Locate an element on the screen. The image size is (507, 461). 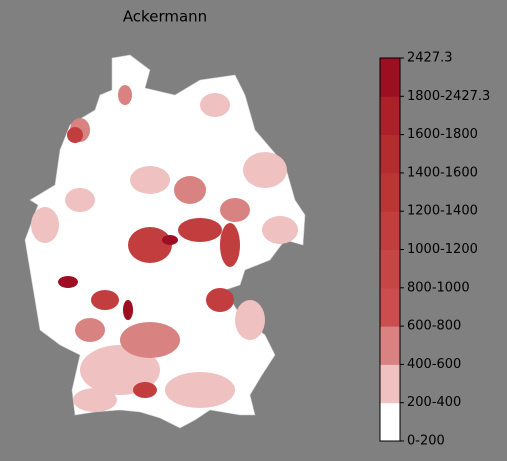
colorbar-label: 400-600 is located at coordinates (434, 364).